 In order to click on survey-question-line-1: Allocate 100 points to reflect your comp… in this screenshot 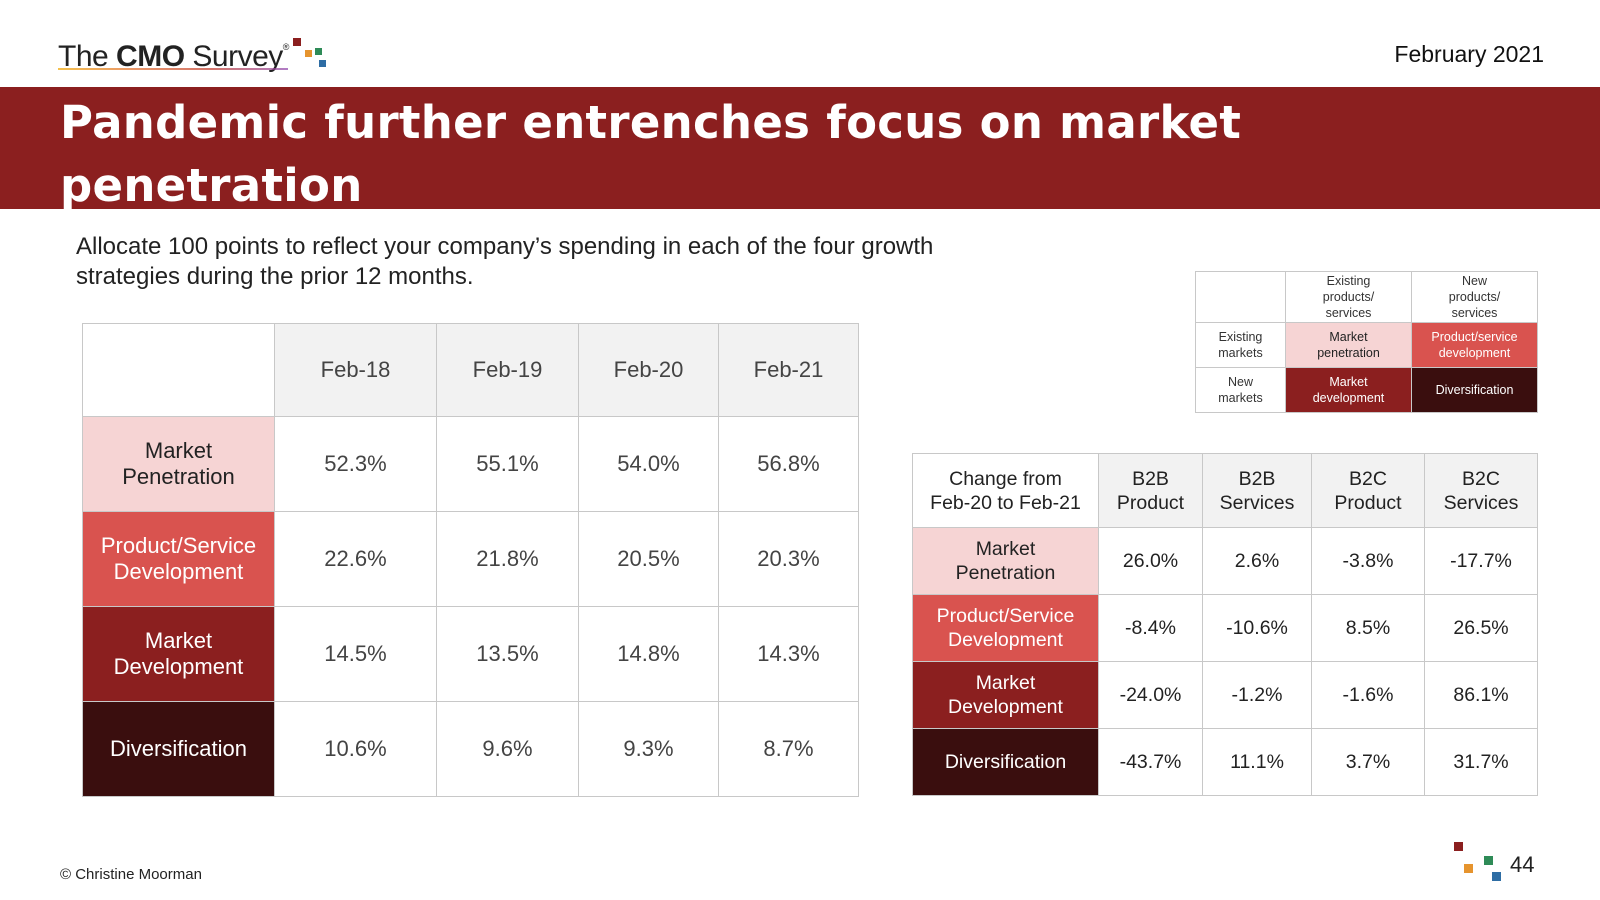, I will do `click(505, 246)`.